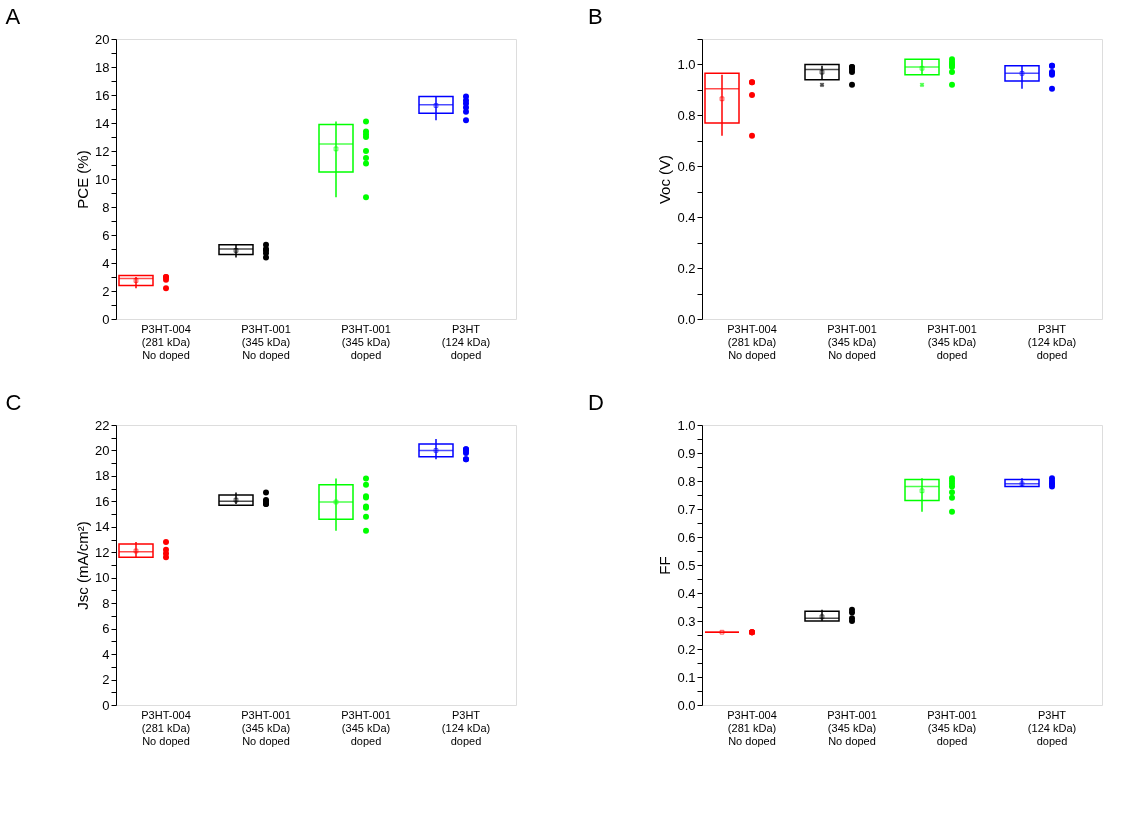 The height and width of the screenshot is (836, 1143). Describe the element at coordinates (665, 179) in the screenshot. I see `y-axis-title: Voc (V)` at that location.